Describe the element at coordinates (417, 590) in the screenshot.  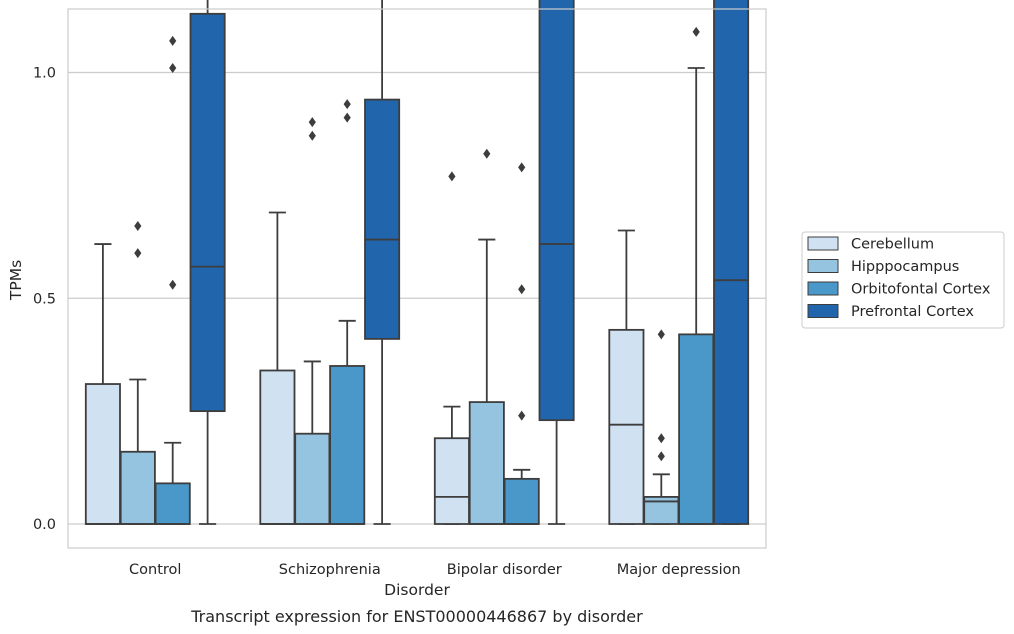
I see `x-axis-label: Disorder` at that location.